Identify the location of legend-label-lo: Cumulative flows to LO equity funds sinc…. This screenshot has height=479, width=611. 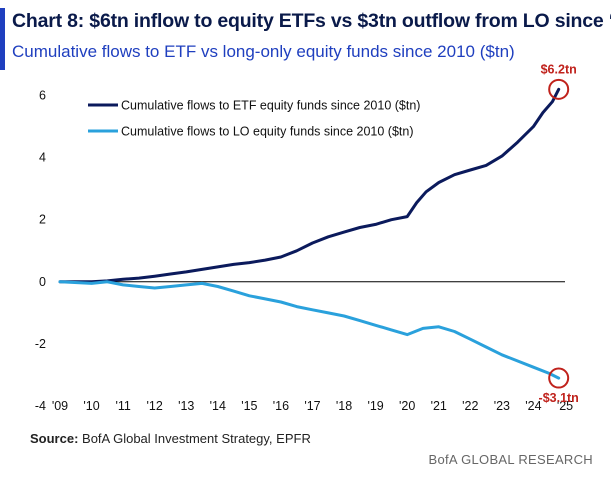
(267, 132).